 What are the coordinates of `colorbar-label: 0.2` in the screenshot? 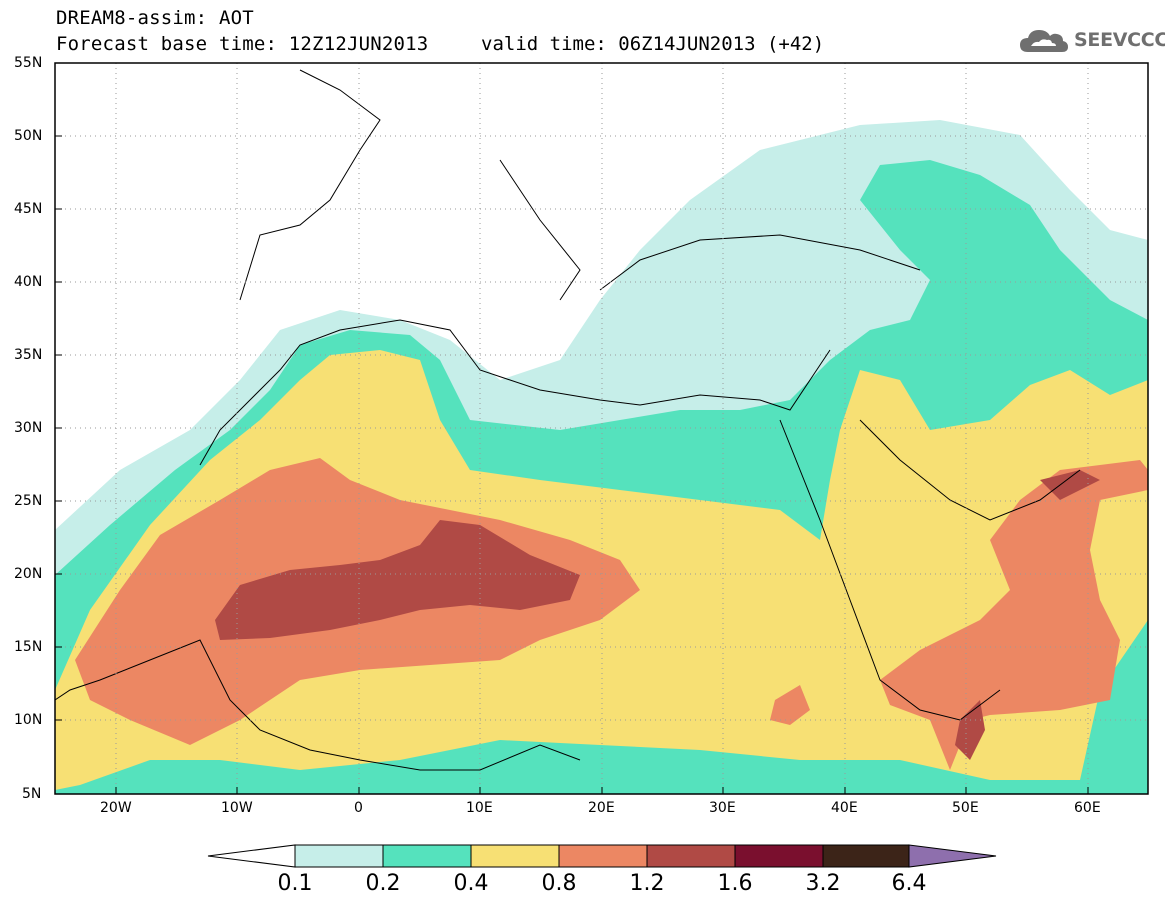 It's located at (383, 883).